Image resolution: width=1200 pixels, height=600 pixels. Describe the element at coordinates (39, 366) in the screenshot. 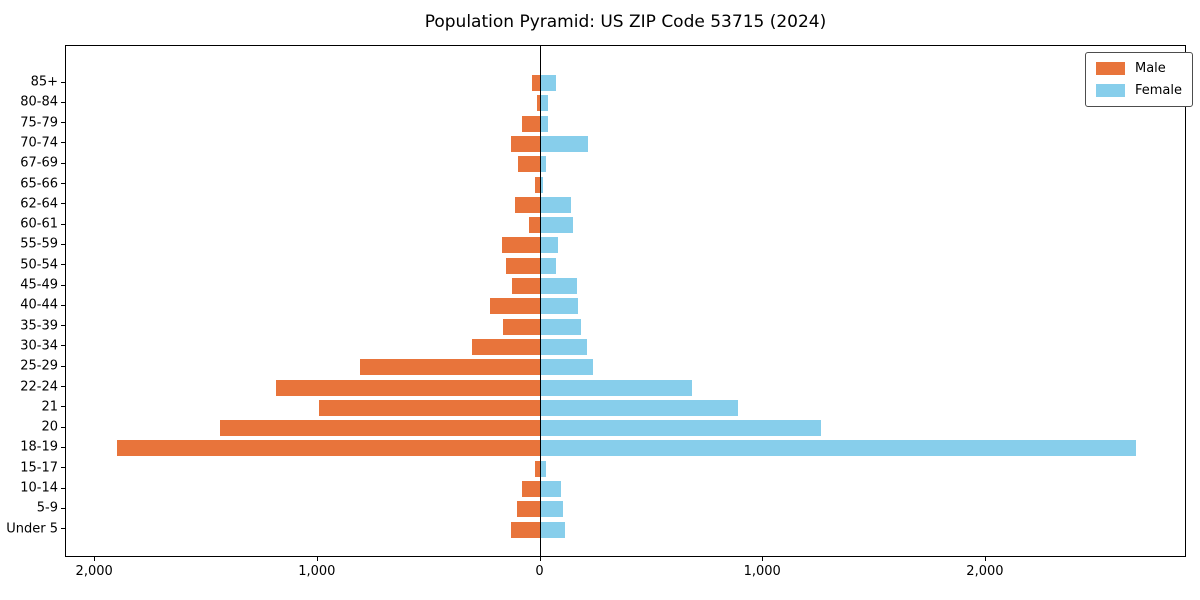

I see `y-tick-label-25-29: 25-29` at that location.